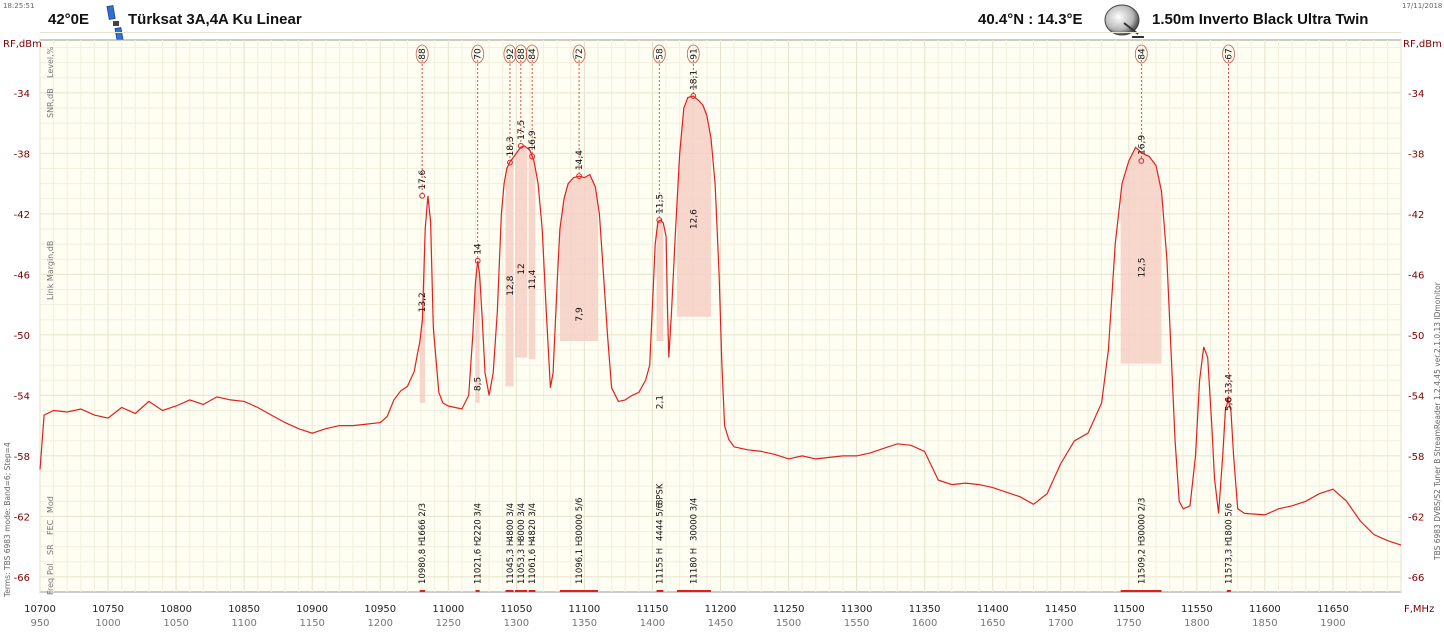 This screenshot has height=633, width=1444. What do you see at coordinates (1416, 275) in the screenshot?
I see `y-tick-right: -46` at bounding box center [1416, 275].